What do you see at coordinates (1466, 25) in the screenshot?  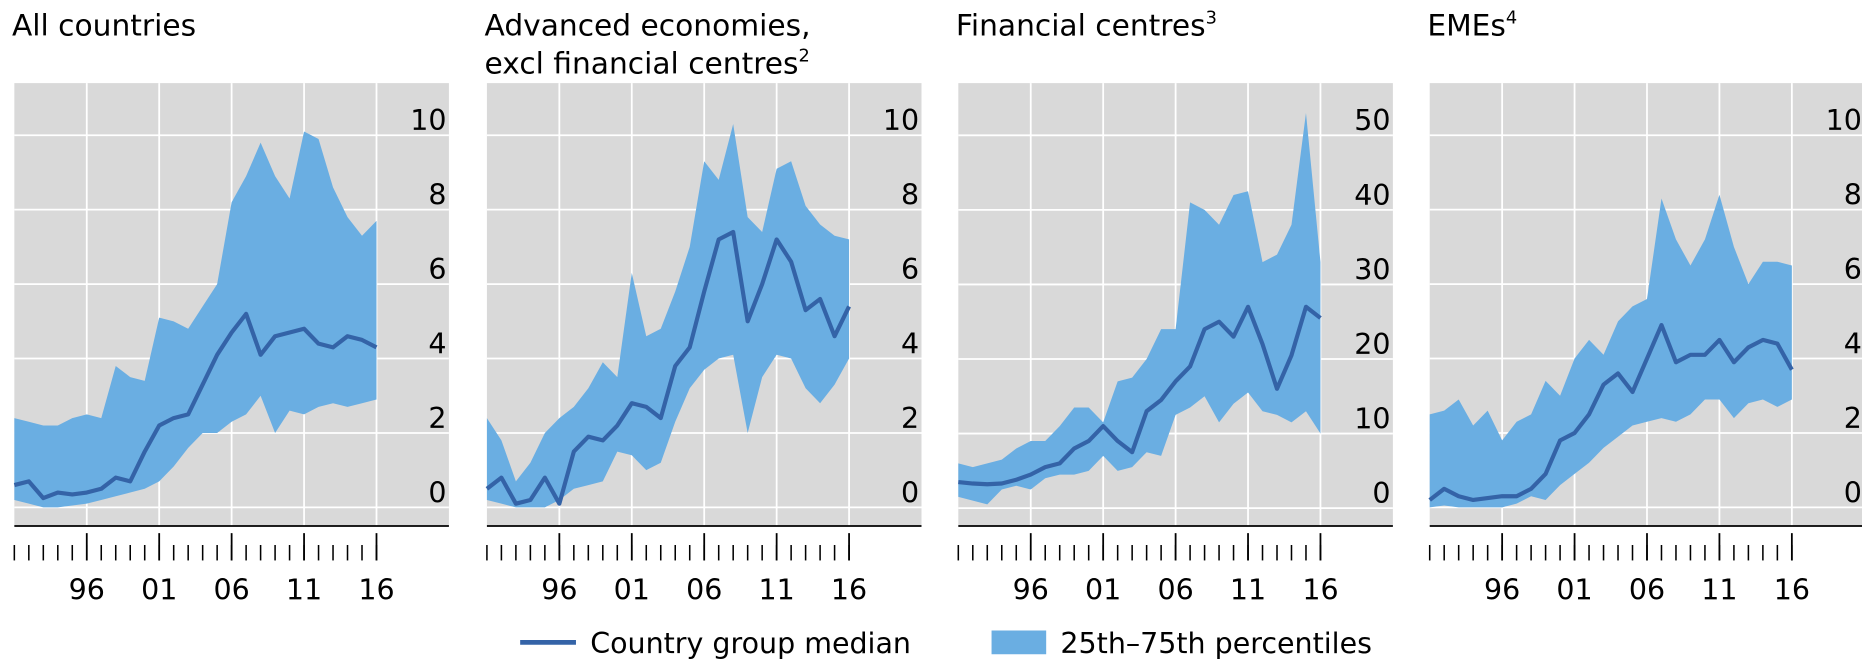 I see `panel-title-text: EMEs` at bounding box center [1466, 25].